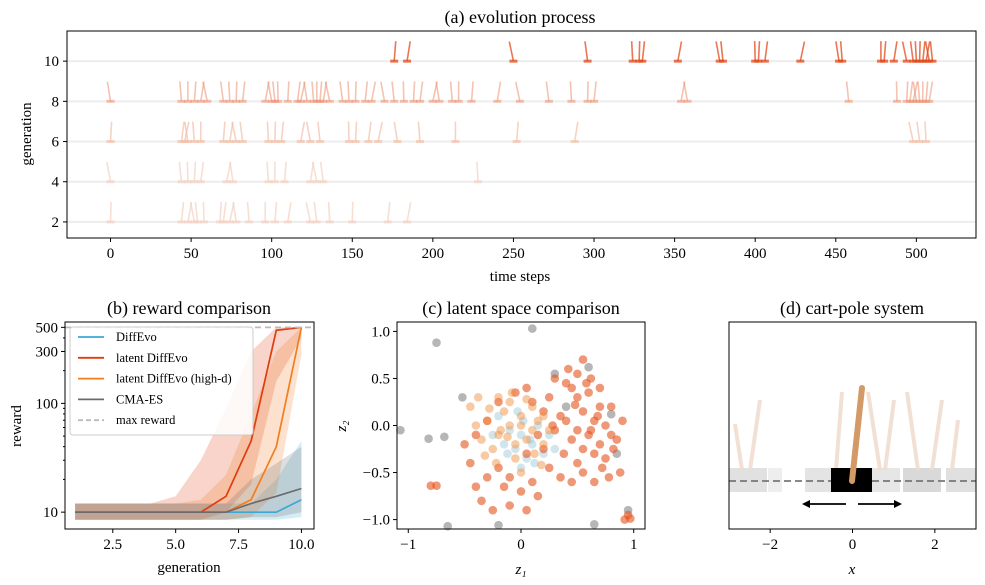  What do you see at coordinates (852, 570) in the screenshot?
I see `panel-d-xlabel: x` at bounding box center [852, 570].